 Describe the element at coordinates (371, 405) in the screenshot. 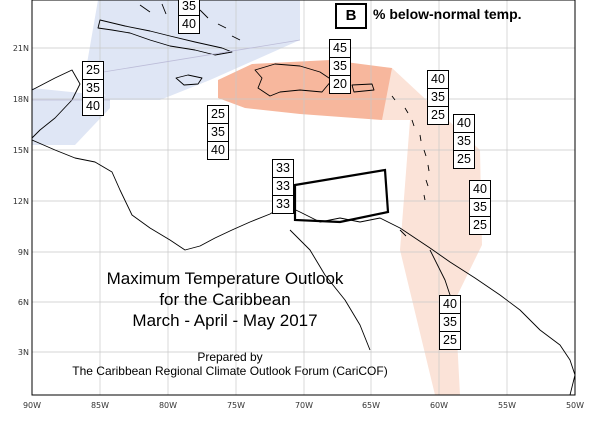

I see `lon-label: 65W` at that location.